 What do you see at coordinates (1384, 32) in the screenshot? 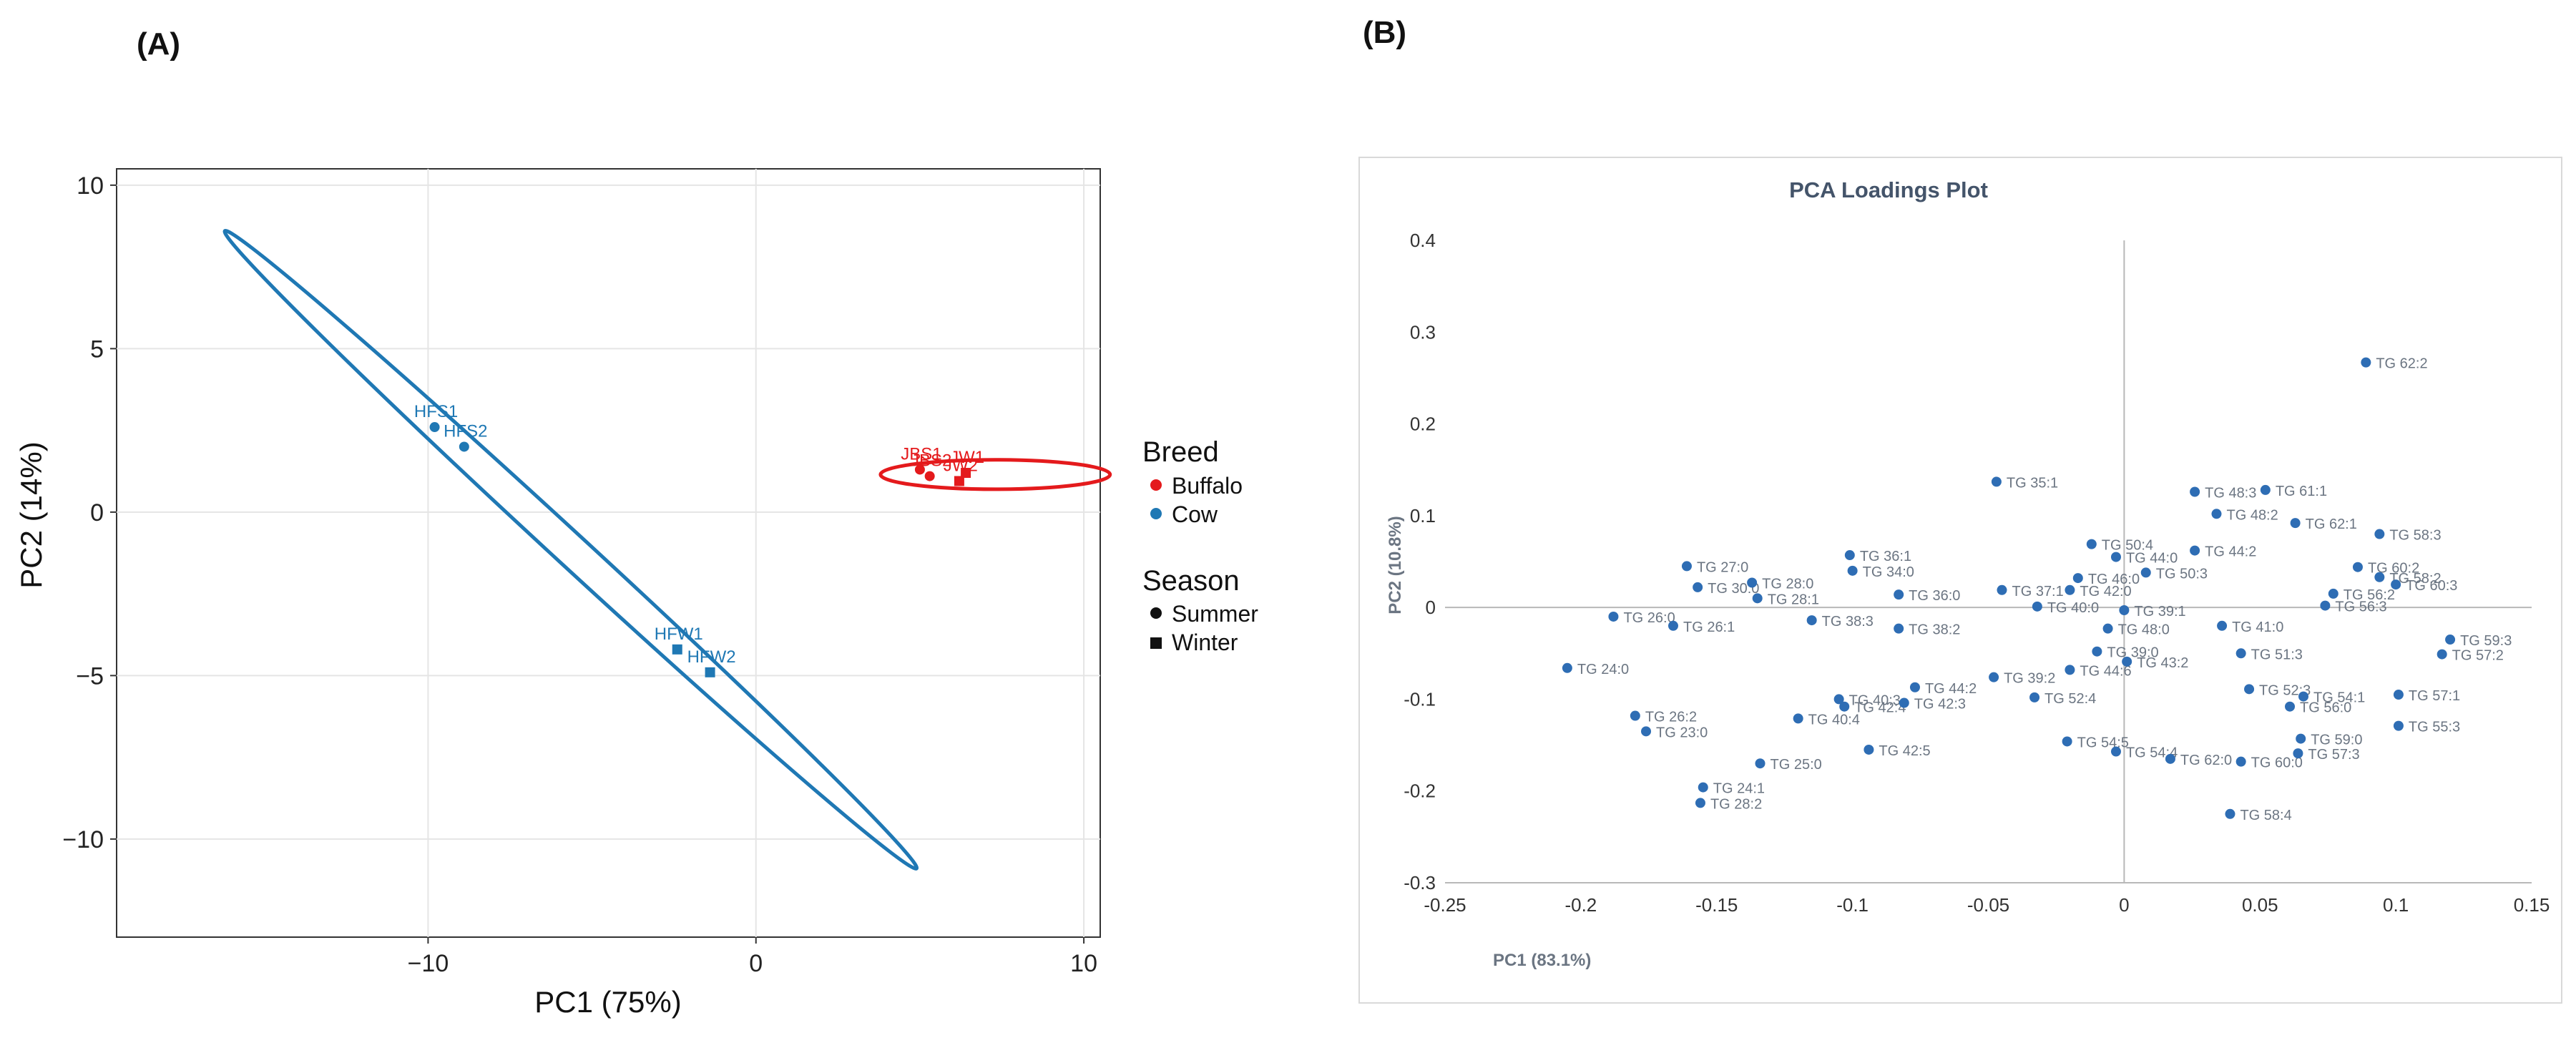
I see `panel-b-label: (B)` at bounding box center [1384, 32].